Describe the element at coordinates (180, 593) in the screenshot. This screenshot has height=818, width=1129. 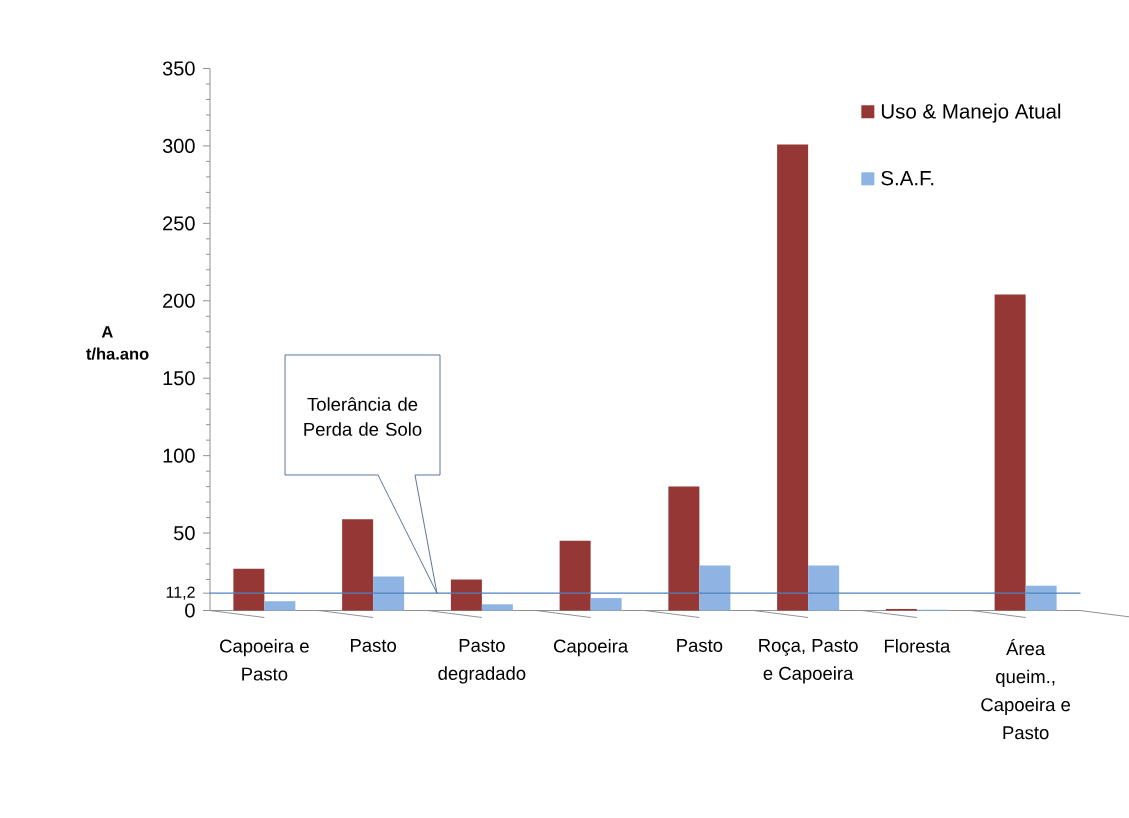
I see `y-tick-label: 11,2` at that location.